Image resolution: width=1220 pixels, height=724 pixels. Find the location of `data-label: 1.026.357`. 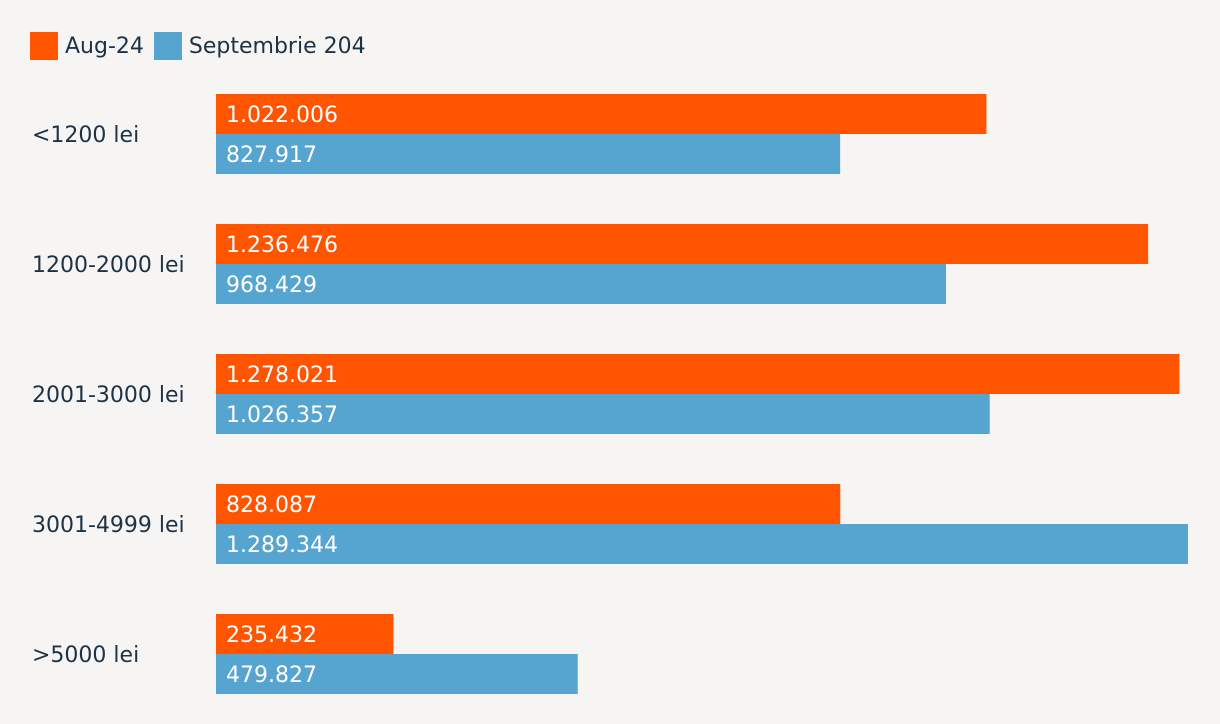

data-label: 1.026.357 is located at coordinates (282, 415).